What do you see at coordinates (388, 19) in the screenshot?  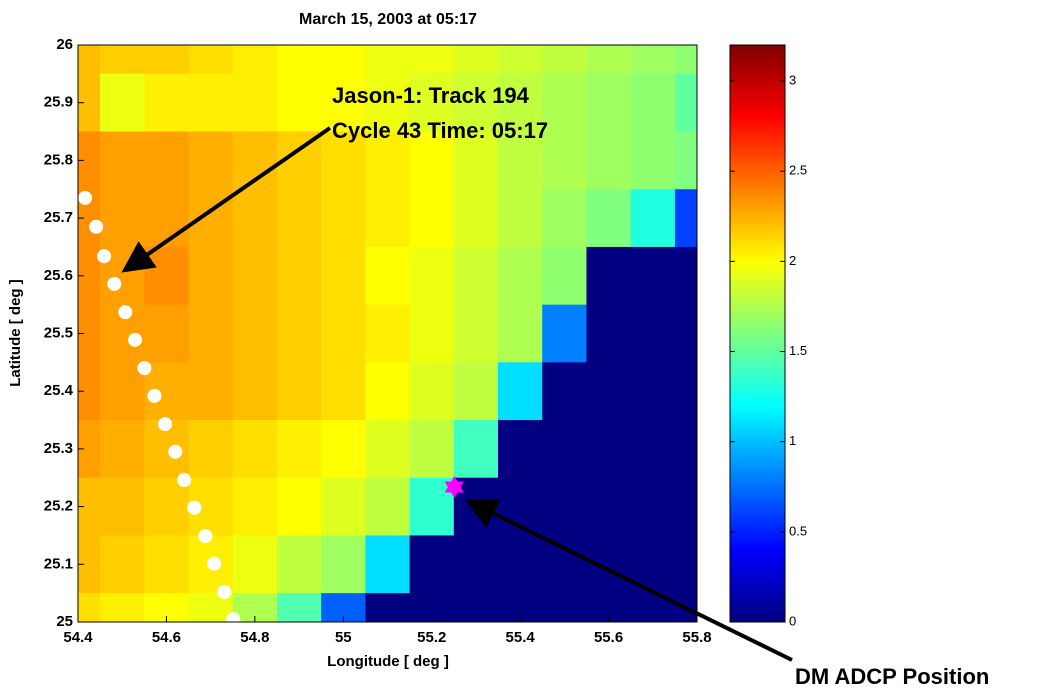 I see `chart-title: March 15, 2003 at 05:17` at bounding box center [388, 19].